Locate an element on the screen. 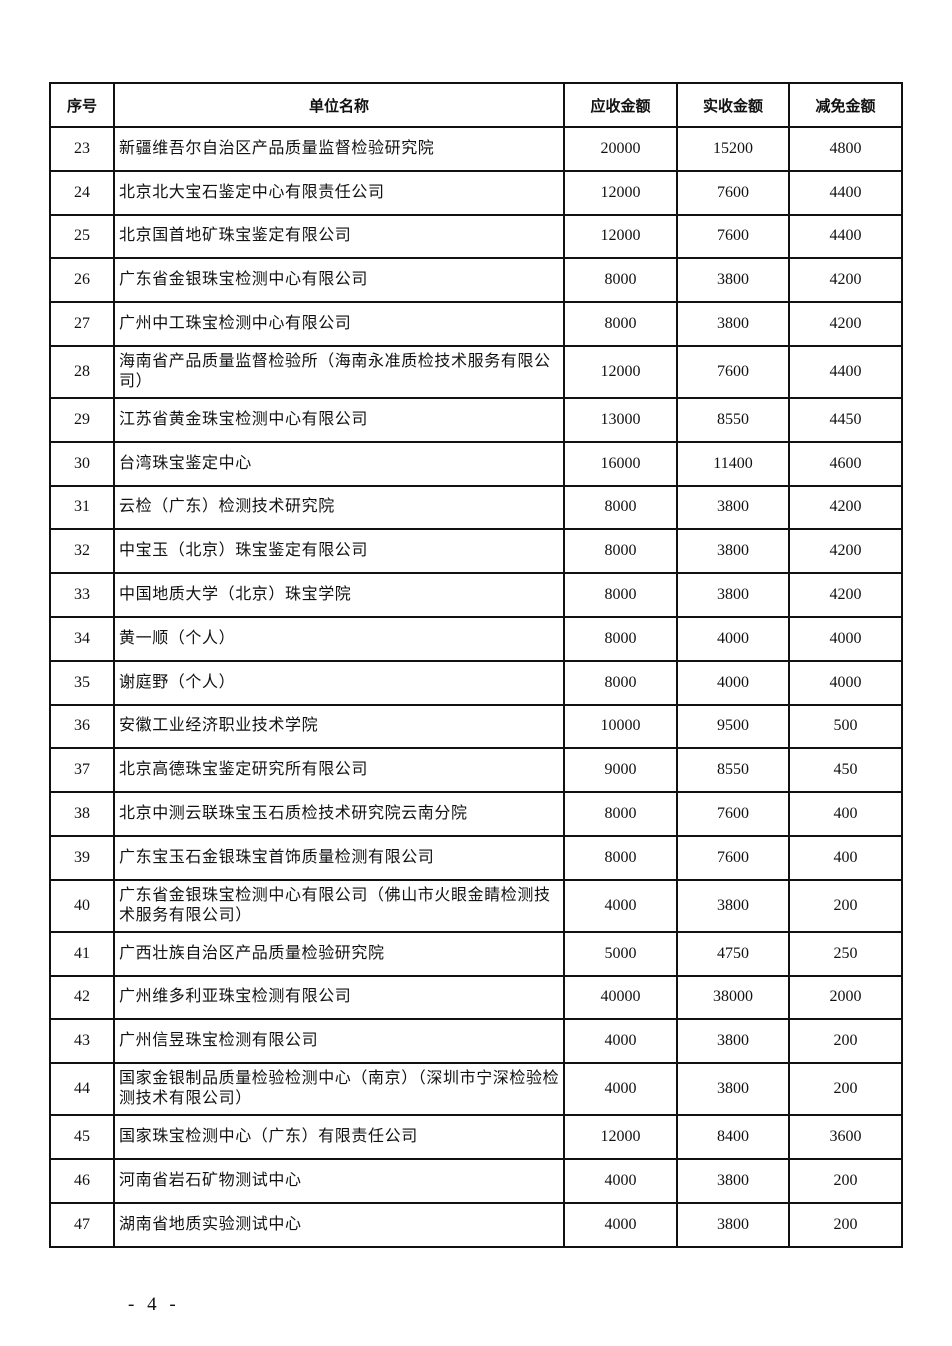  cell-index: 23 is located at coordinates (82, 149).